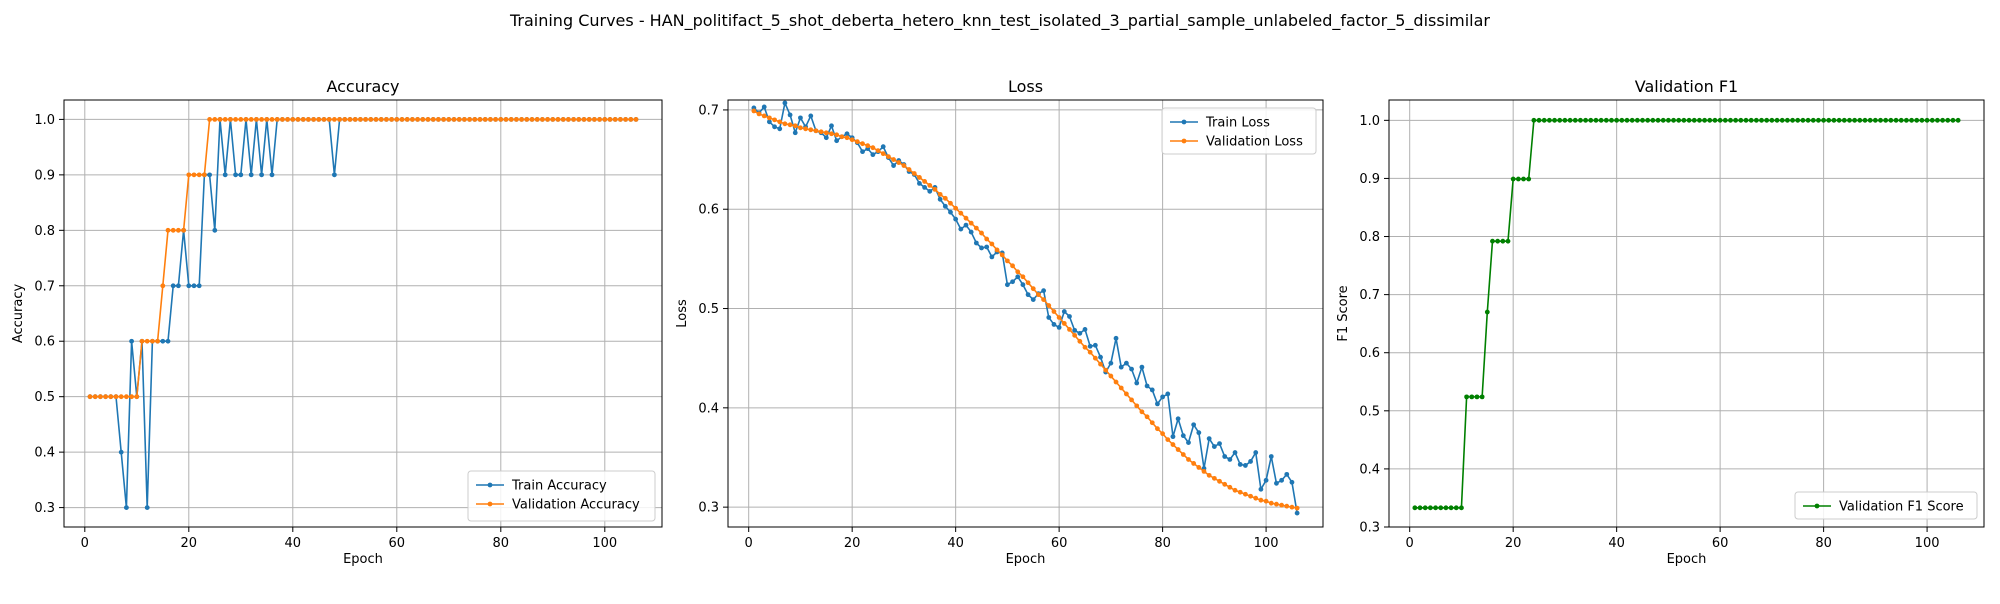 This screenshot has height=604, width=2000. I want to click on y-tick-label: 0.5, so click(44, 397).